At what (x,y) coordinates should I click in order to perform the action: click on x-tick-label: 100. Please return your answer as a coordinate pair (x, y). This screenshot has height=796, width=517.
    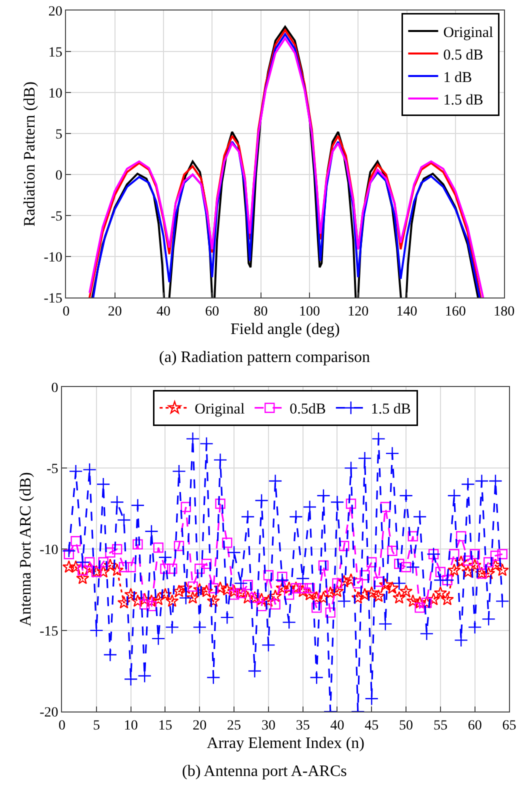
    Looking at the image, I should click on (309, 312).